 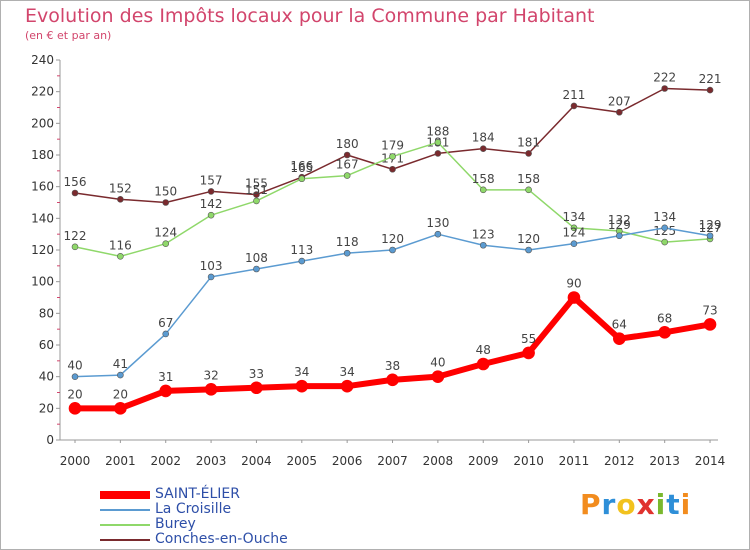 I want to click on data-label-la-croisille: 118, so click(x=347, y=242).